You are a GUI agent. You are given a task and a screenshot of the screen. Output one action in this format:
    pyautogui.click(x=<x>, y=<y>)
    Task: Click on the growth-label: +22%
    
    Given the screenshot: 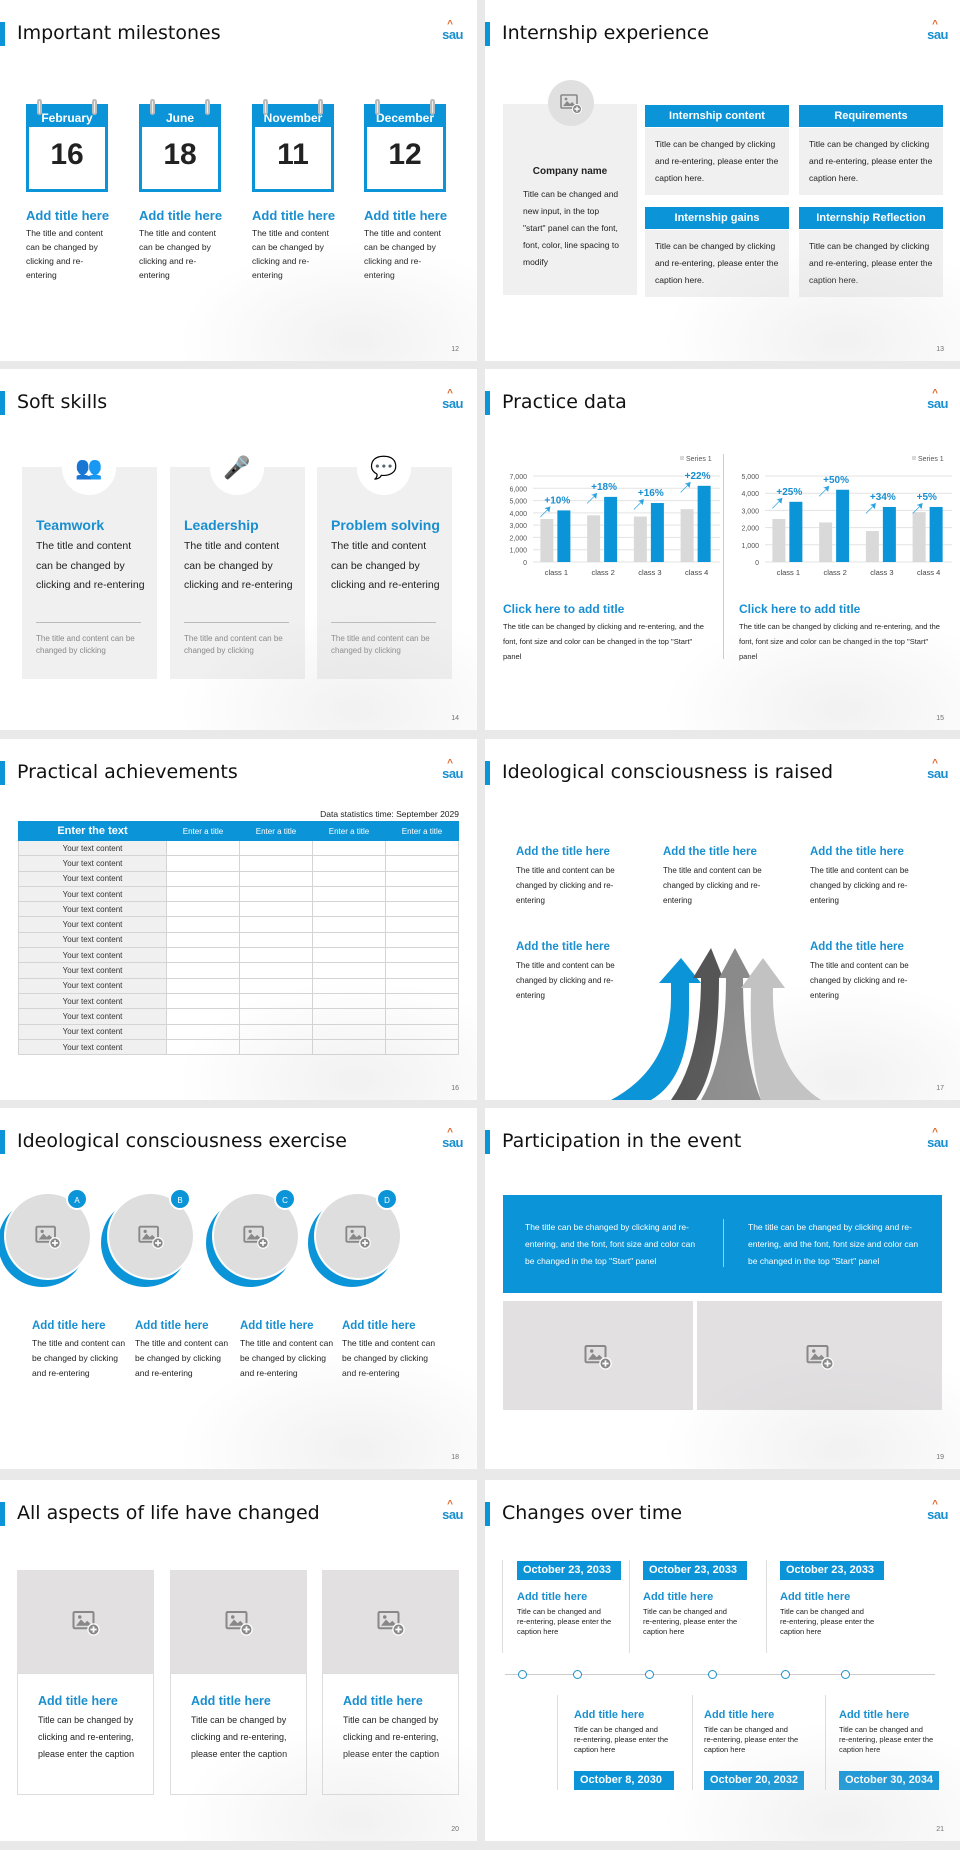 What is the action you would take?
    pyautogui.click(x=698, y=476)
    